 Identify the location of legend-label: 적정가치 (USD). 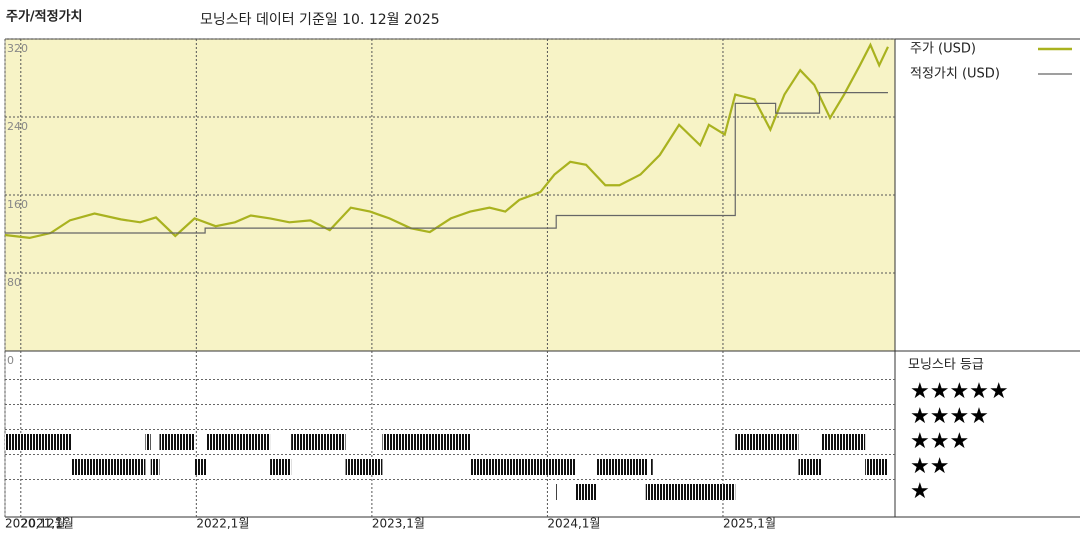
(955, 74).